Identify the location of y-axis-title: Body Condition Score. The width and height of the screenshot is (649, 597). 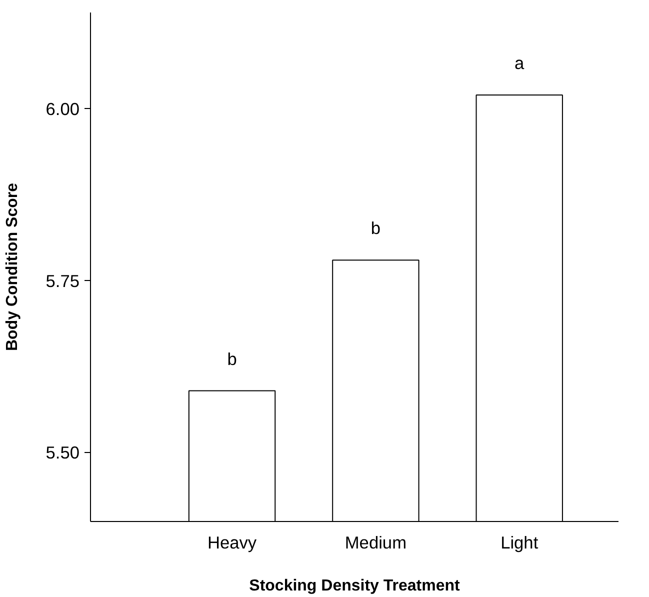
(12, 266).